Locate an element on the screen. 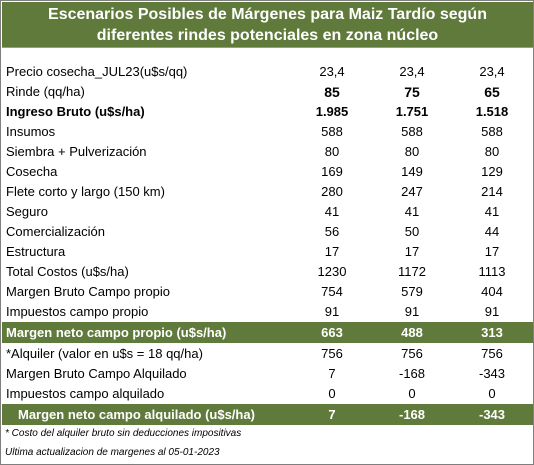 This screenshot has width=534, height=465. row-flete: Flete corto y largo (150 km) 280 247 214 is located at coordinates (267, 192).